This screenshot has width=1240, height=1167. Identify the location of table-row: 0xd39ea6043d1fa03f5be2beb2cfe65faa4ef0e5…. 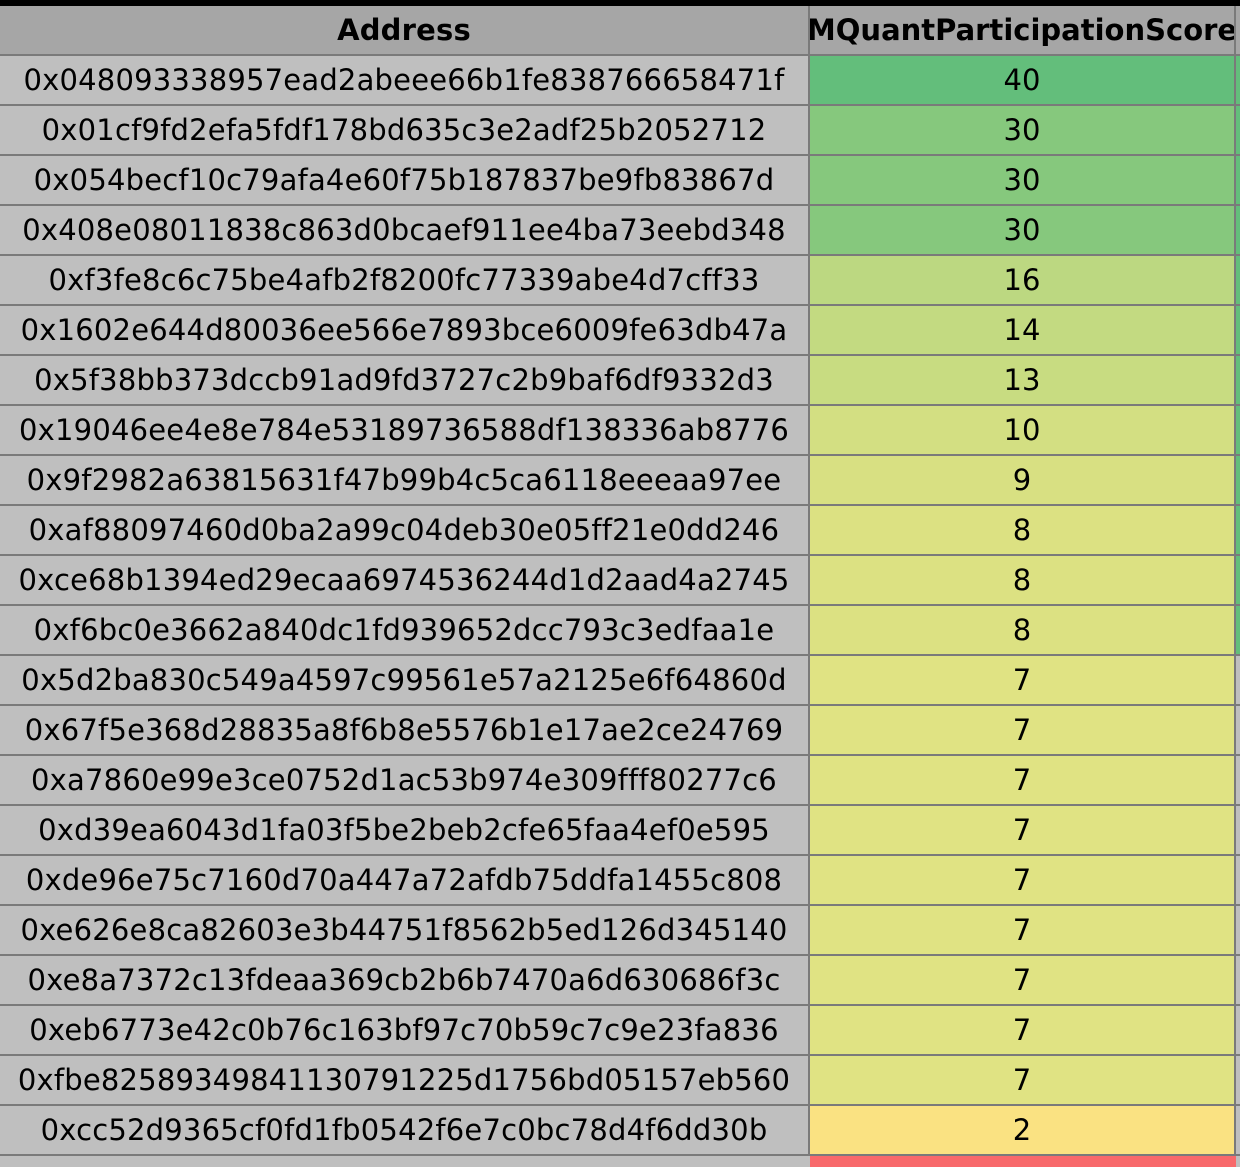
(620, 831).